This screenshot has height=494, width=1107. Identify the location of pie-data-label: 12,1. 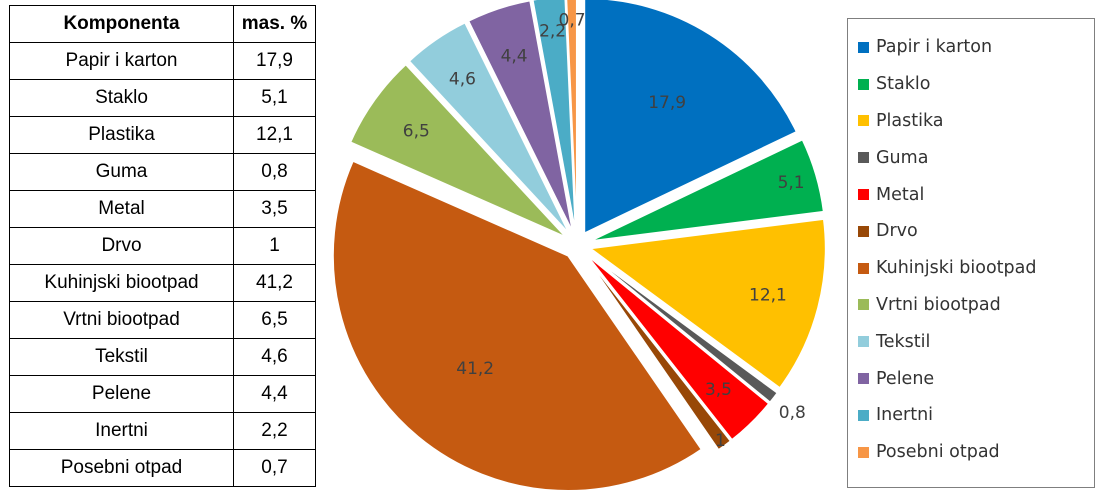
(768, 296).